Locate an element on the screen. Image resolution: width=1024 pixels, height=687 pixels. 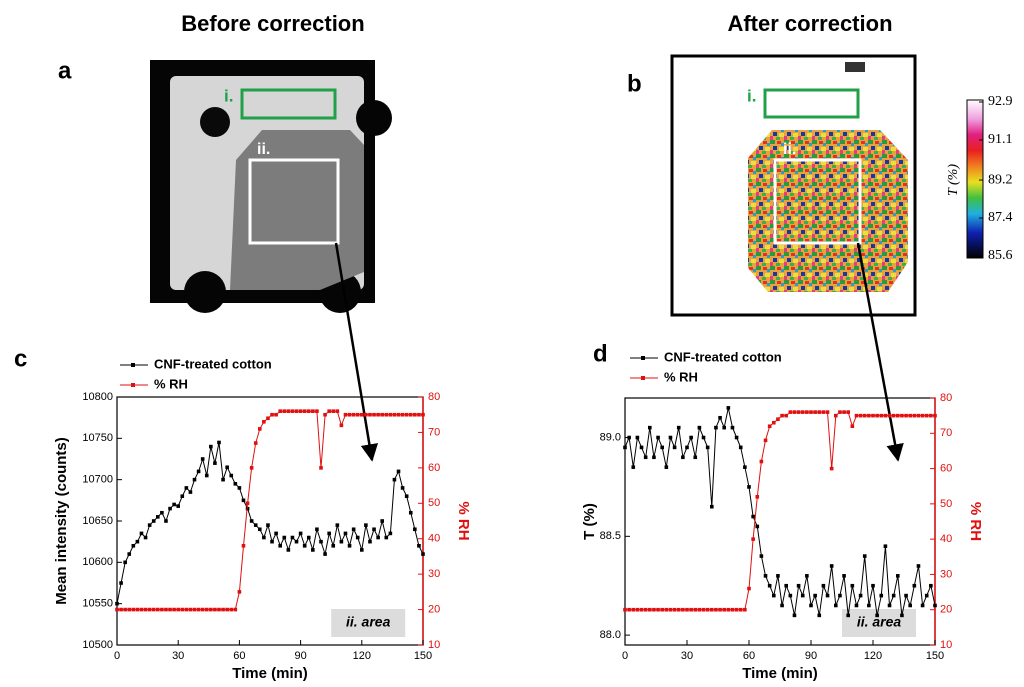
y-tick-label: 10750 is located at coordinates (97, 438).